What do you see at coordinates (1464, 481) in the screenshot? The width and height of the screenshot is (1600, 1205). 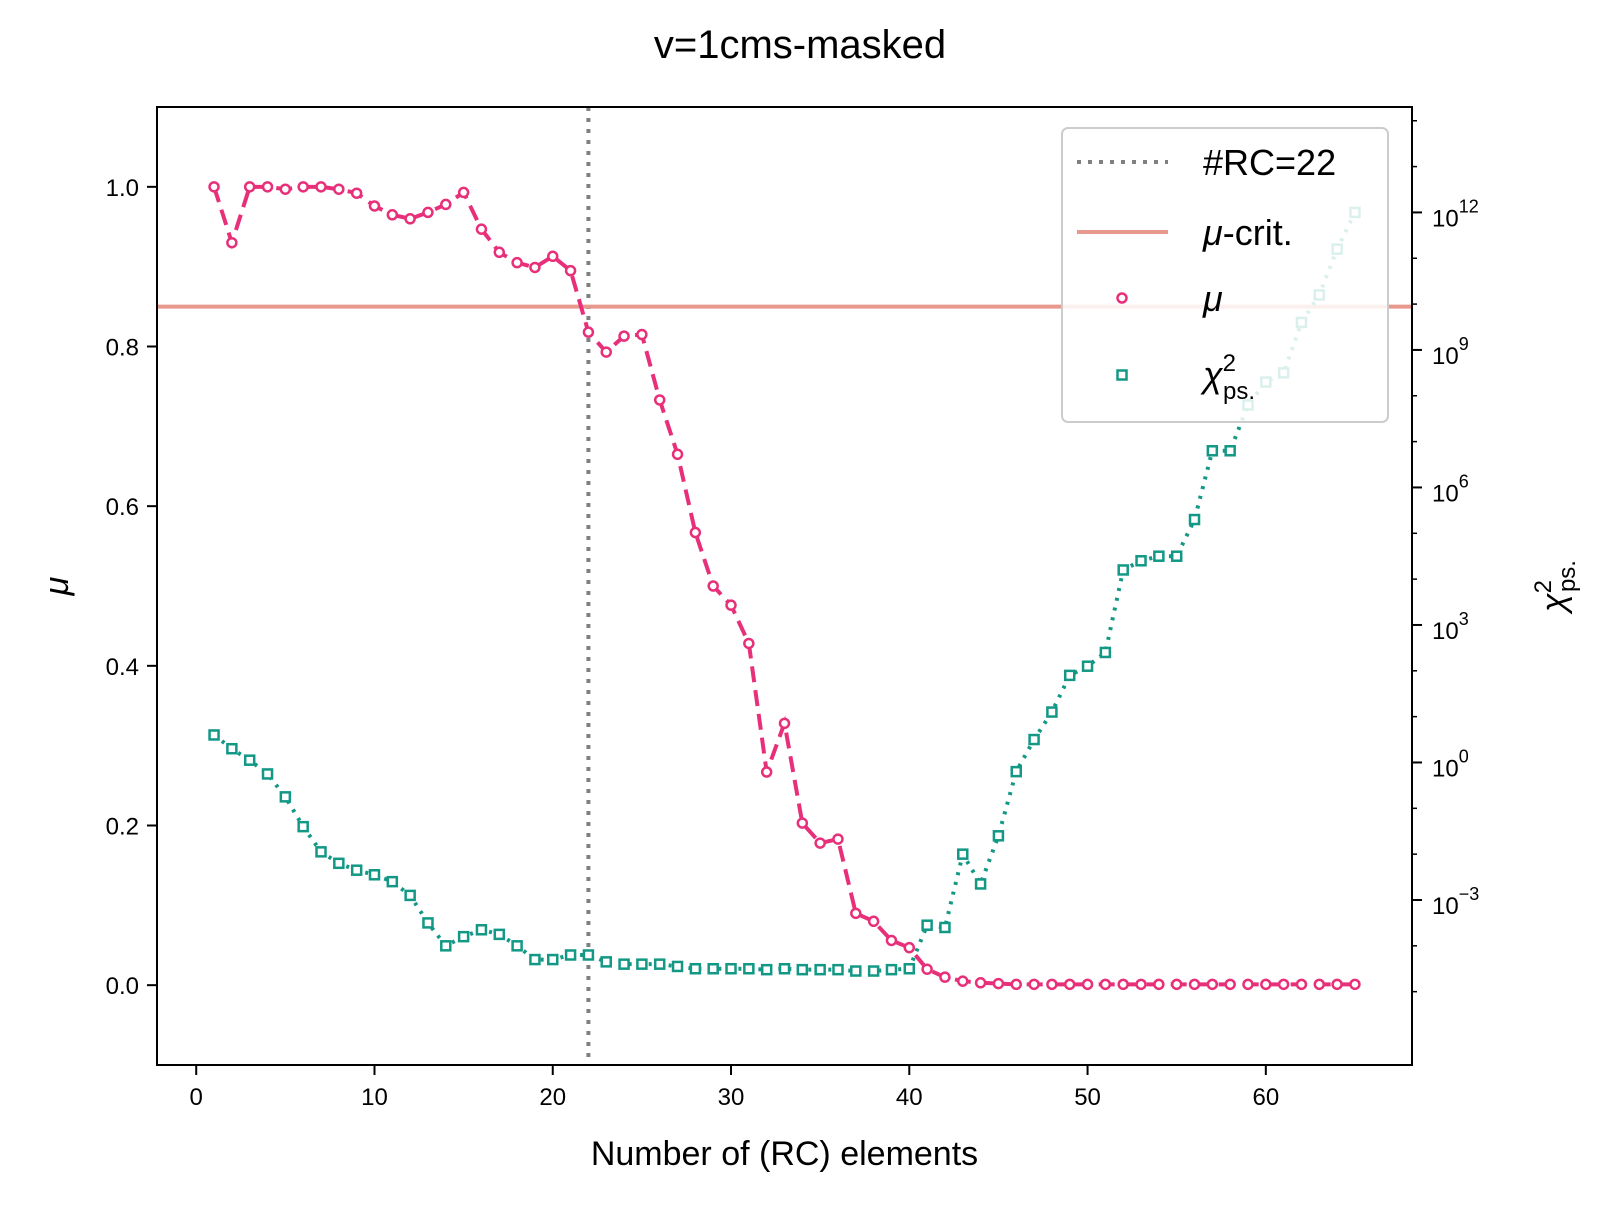 I see `y2-tick-exp: 6` at bounding box center [1464, 481].